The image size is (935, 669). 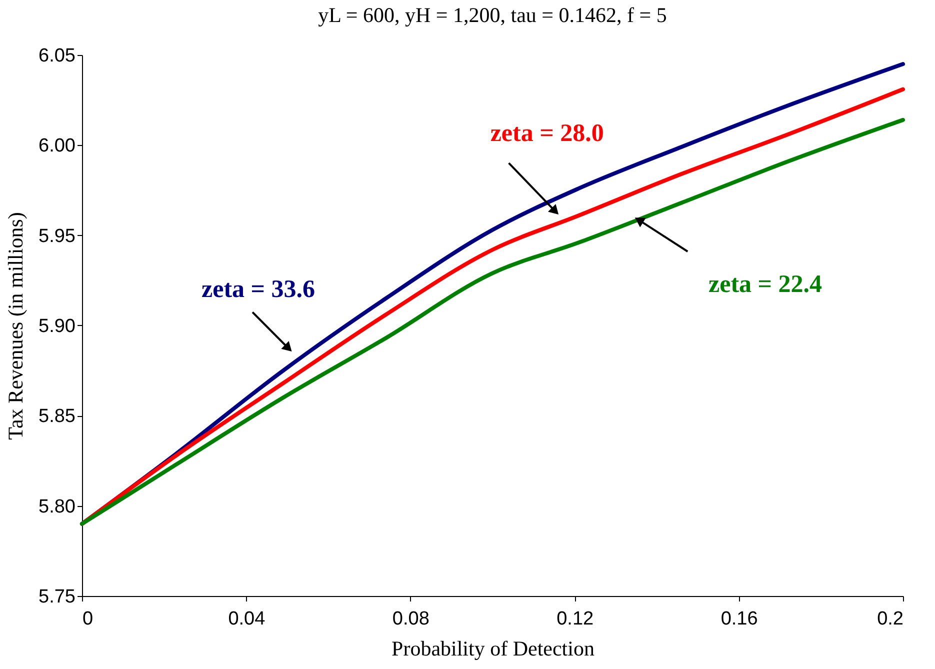 I want to click on y-tick-label: 5.75, so click(x=57, y=597).